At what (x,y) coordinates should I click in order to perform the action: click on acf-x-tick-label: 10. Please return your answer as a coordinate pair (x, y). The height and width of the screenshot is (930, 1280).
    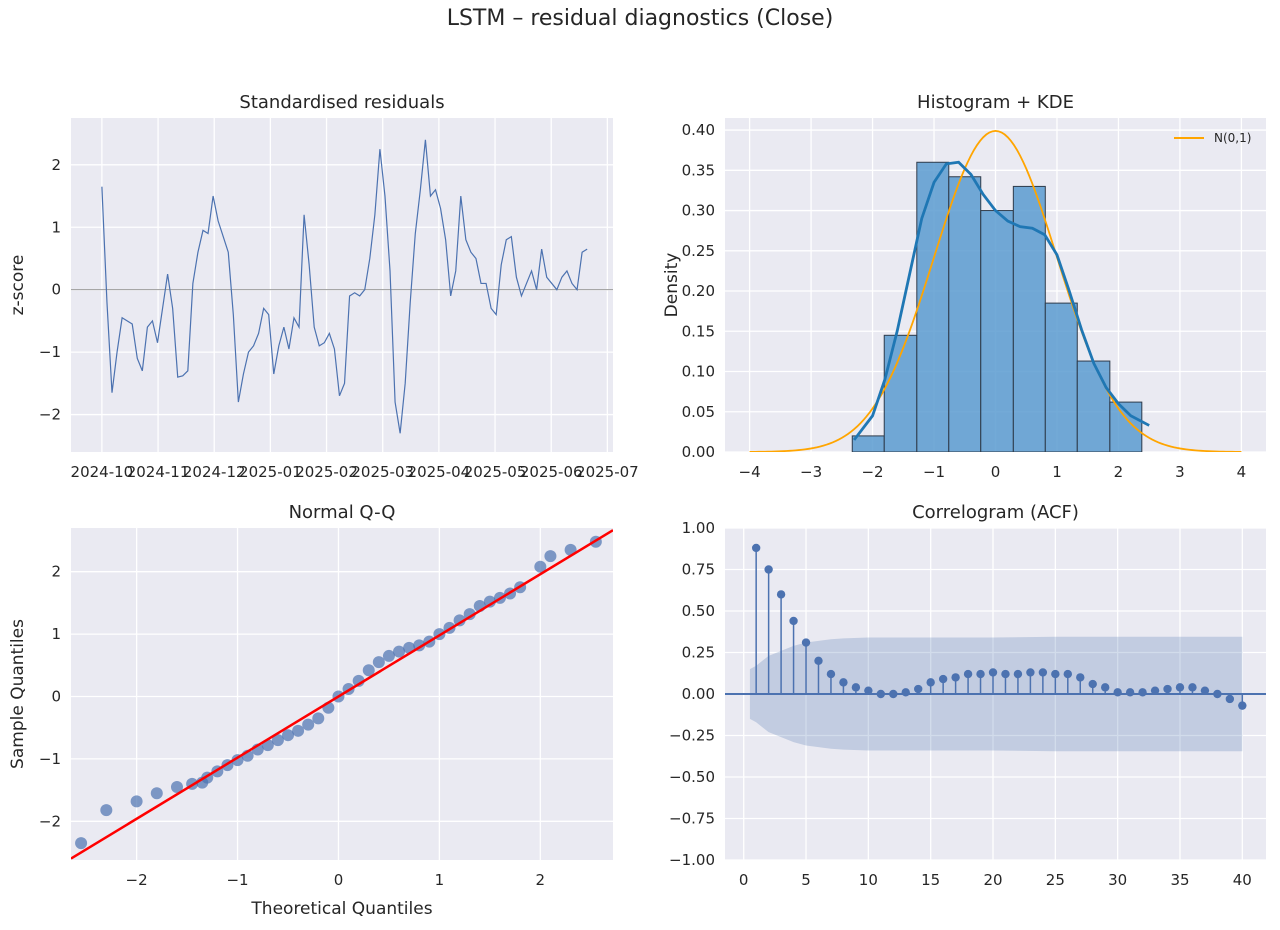
    Looking at the image, I should click on (868, 880).